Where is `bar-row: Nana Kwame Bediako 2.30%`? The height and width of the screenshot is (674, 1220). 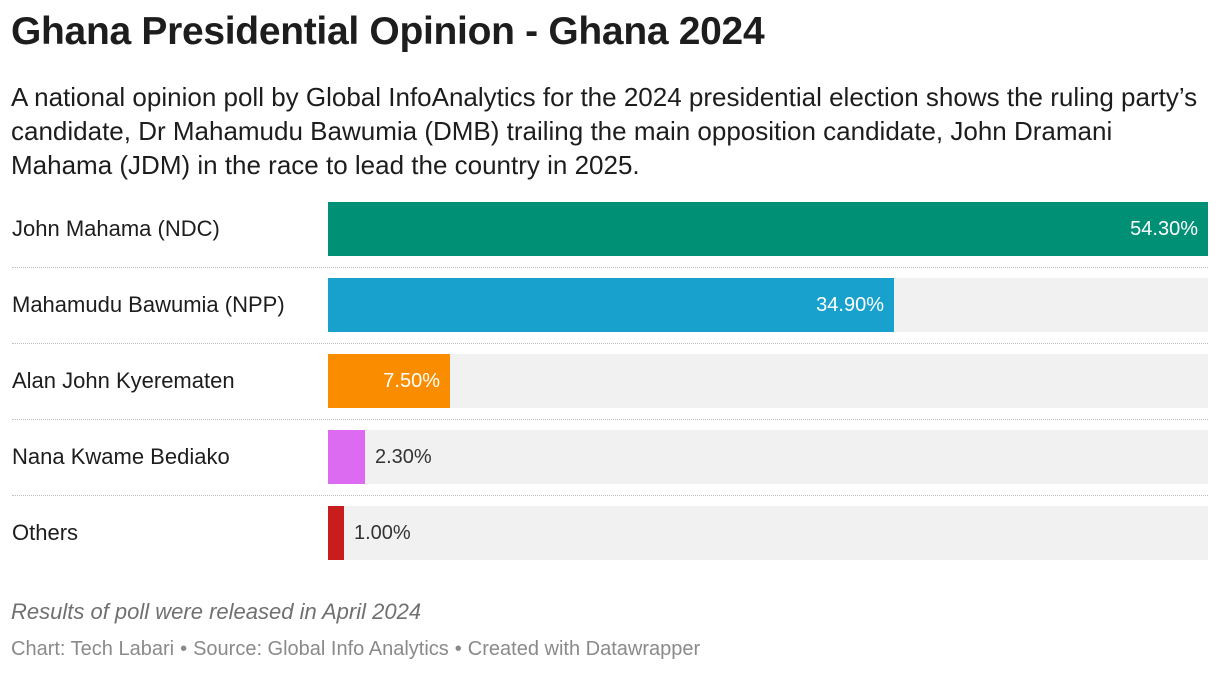
bar-row: Nana Kwame Bediako 2.30% is located at coordinates (610, 457).